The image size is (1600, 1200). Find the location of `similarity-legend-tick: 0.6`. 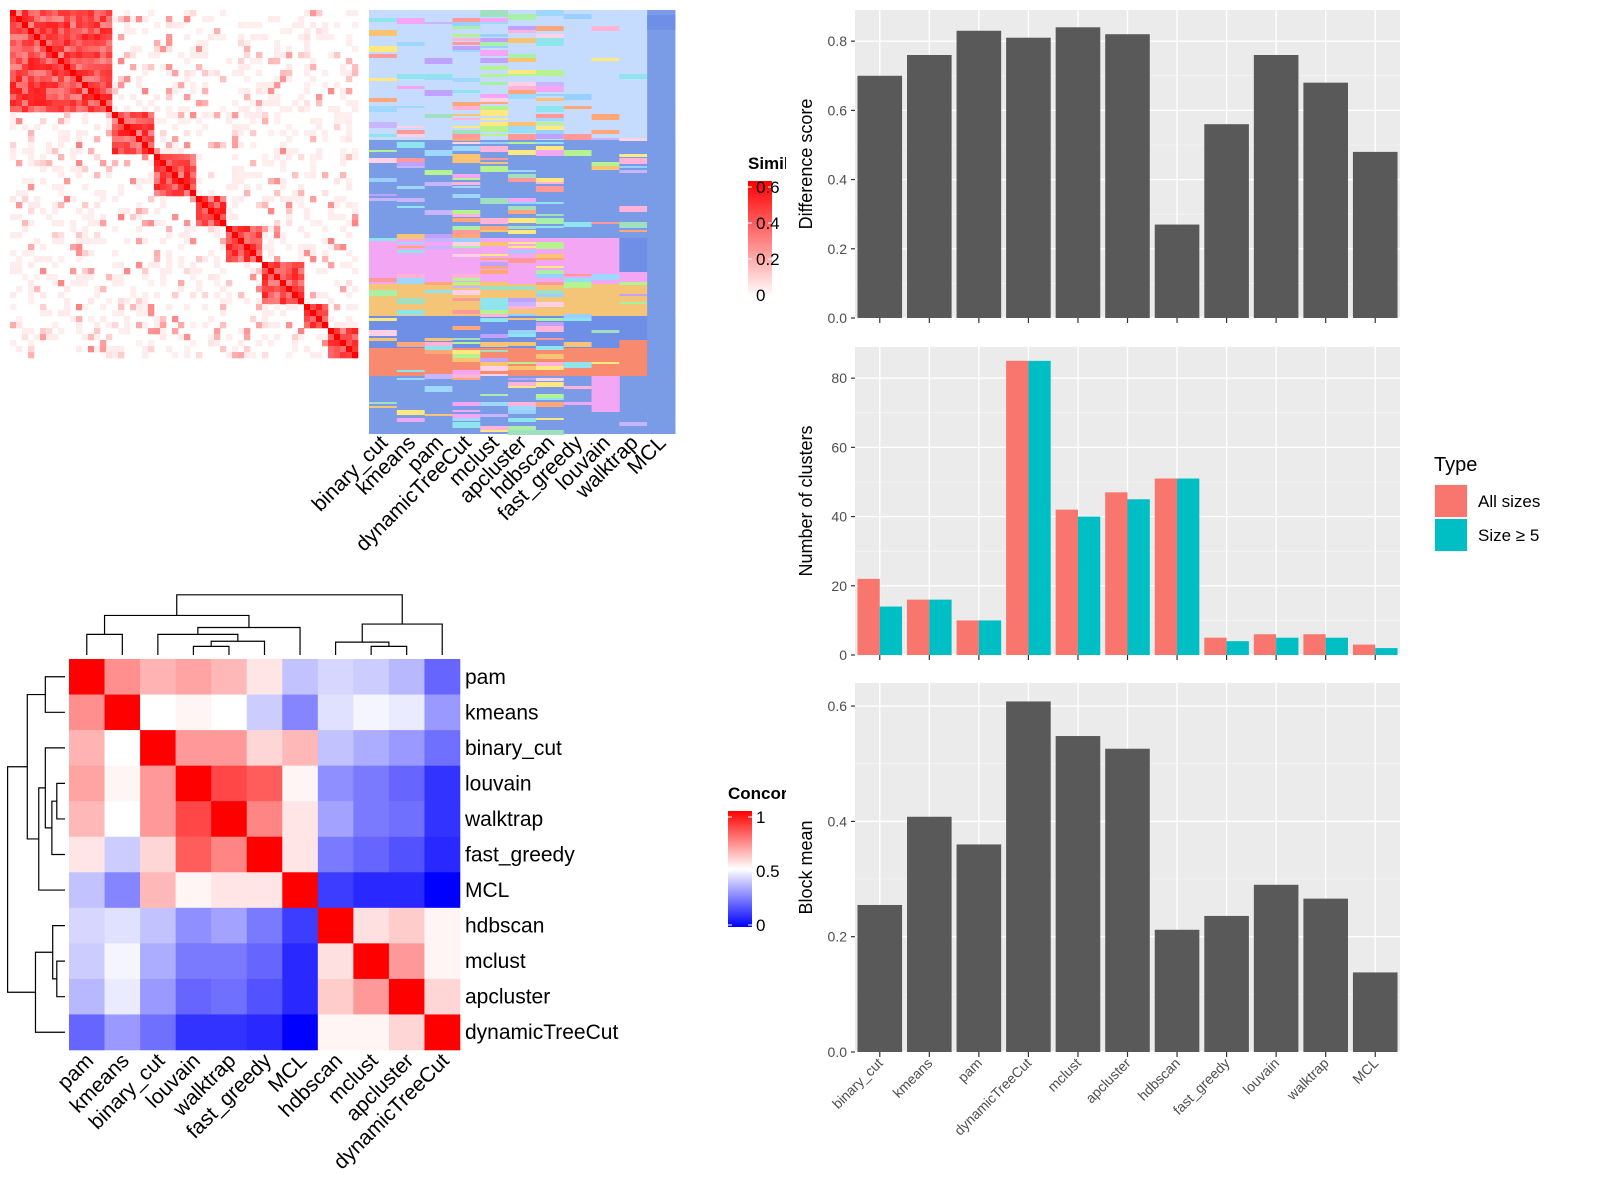

similarity-legend-tick: 0.6 is located at coordinates (768, 187).